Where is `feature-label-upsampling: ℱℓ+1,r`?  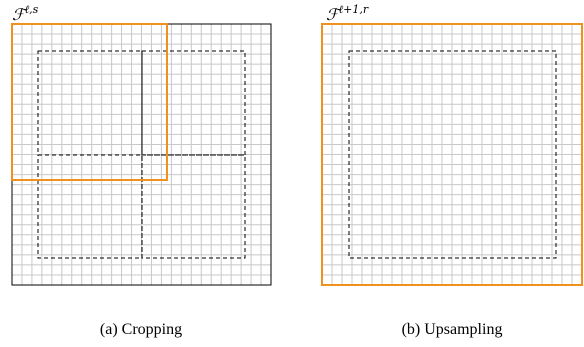
feature-label-upsampling: ℱℓ+1,r is located at coordinates (347, 13).